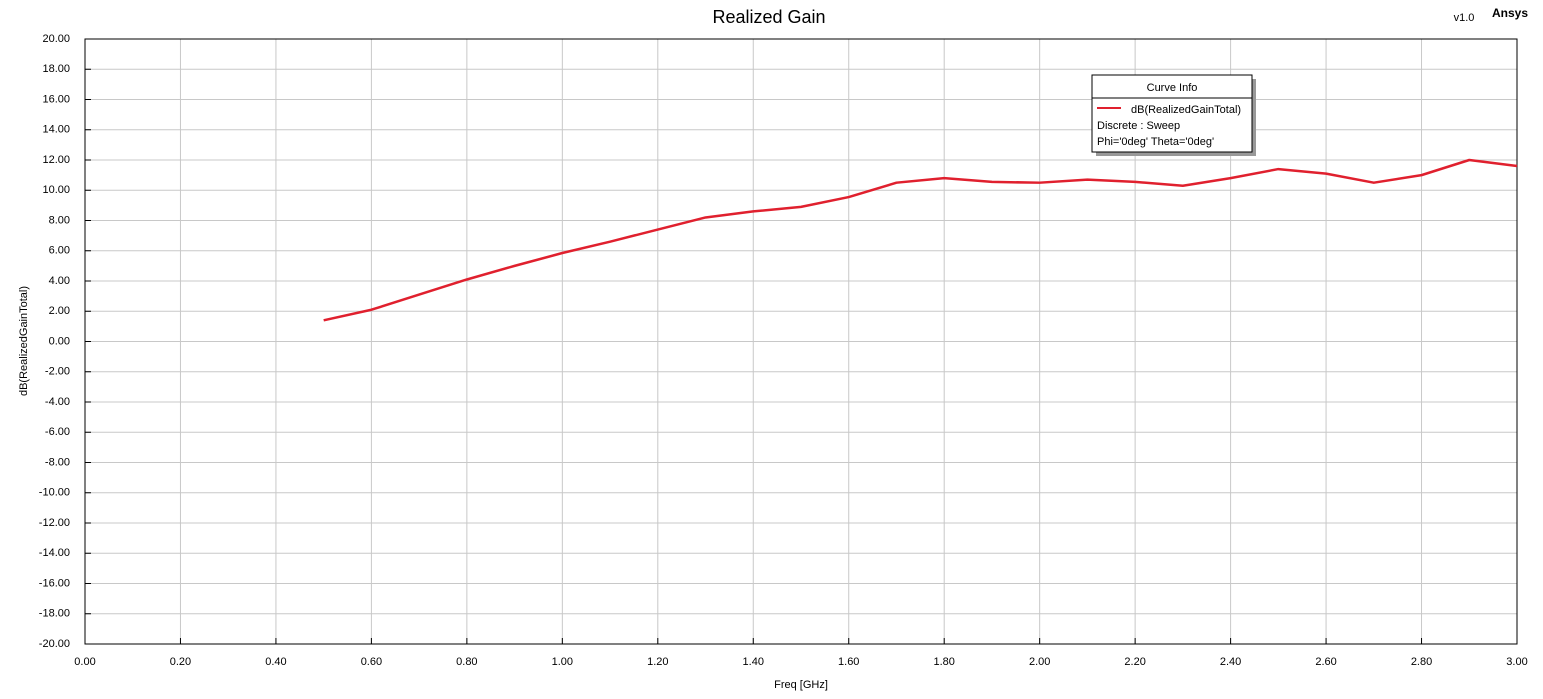  What do you see at coordinates (59, 281) in the screenshot?
I see `y-tick-label: 4.00` at bounding box center [59, 281].